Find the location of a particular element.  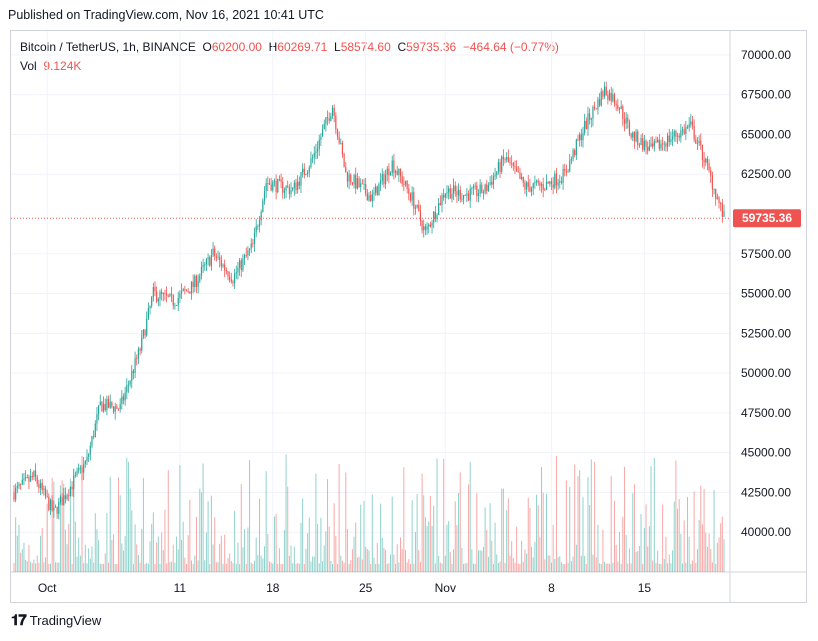

last-price-label: 59735.36 is located at coordinates (767, 218).